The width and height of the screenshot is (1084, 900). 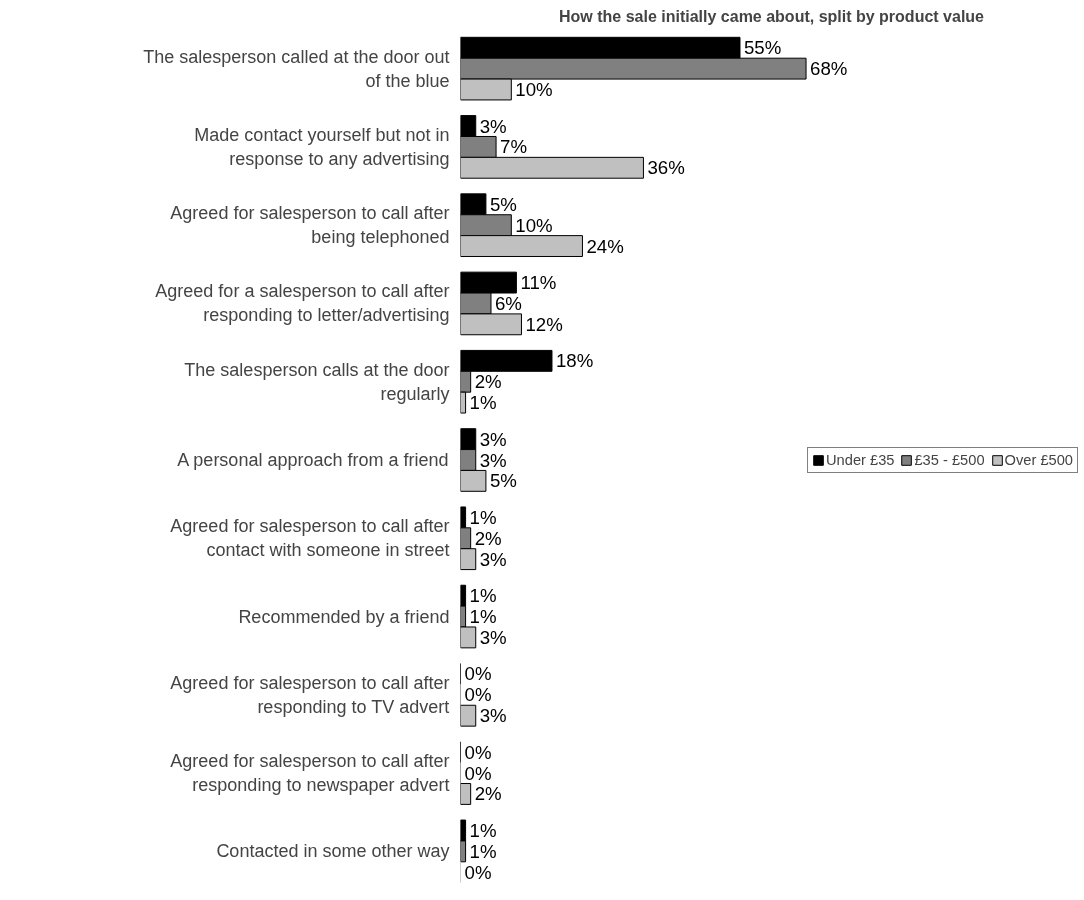 I want to click on y-tick-label: Agreed for salesperson to call after being telephoned, so click(x=310, y=225).